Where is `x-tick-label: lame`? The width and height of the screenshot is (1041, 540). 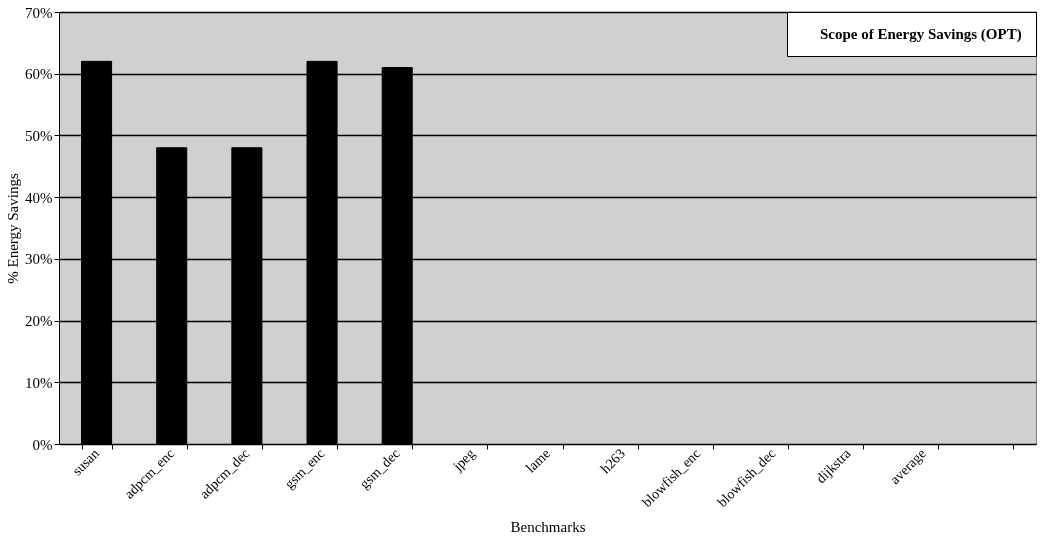 x-tick-label: lame is located at coordinates (538, 460).